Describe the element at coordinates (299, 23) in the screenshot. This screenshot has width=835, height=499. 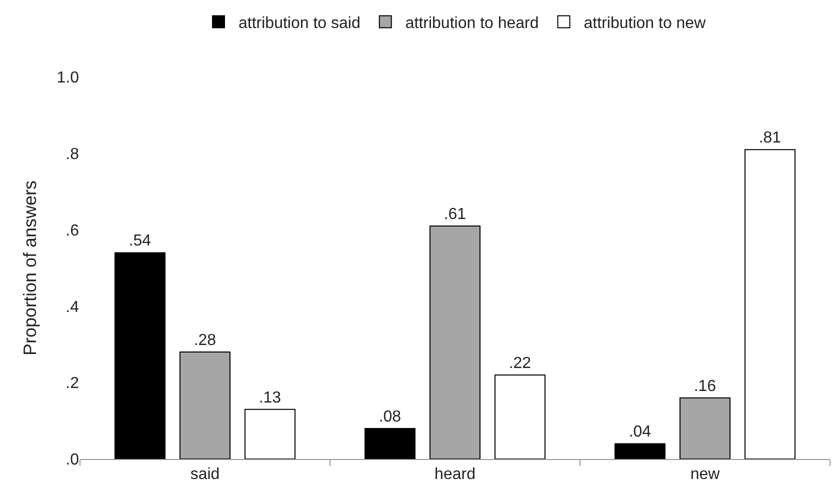
I see `legend-label: attribution to said` at that location.